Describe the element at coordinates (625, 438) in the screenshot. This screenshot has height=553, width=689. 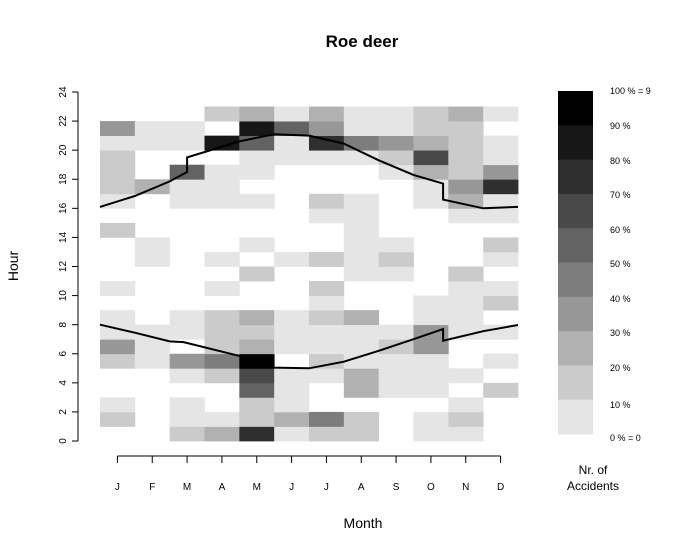
I see `legend-label: 0 % = 0` at that location.